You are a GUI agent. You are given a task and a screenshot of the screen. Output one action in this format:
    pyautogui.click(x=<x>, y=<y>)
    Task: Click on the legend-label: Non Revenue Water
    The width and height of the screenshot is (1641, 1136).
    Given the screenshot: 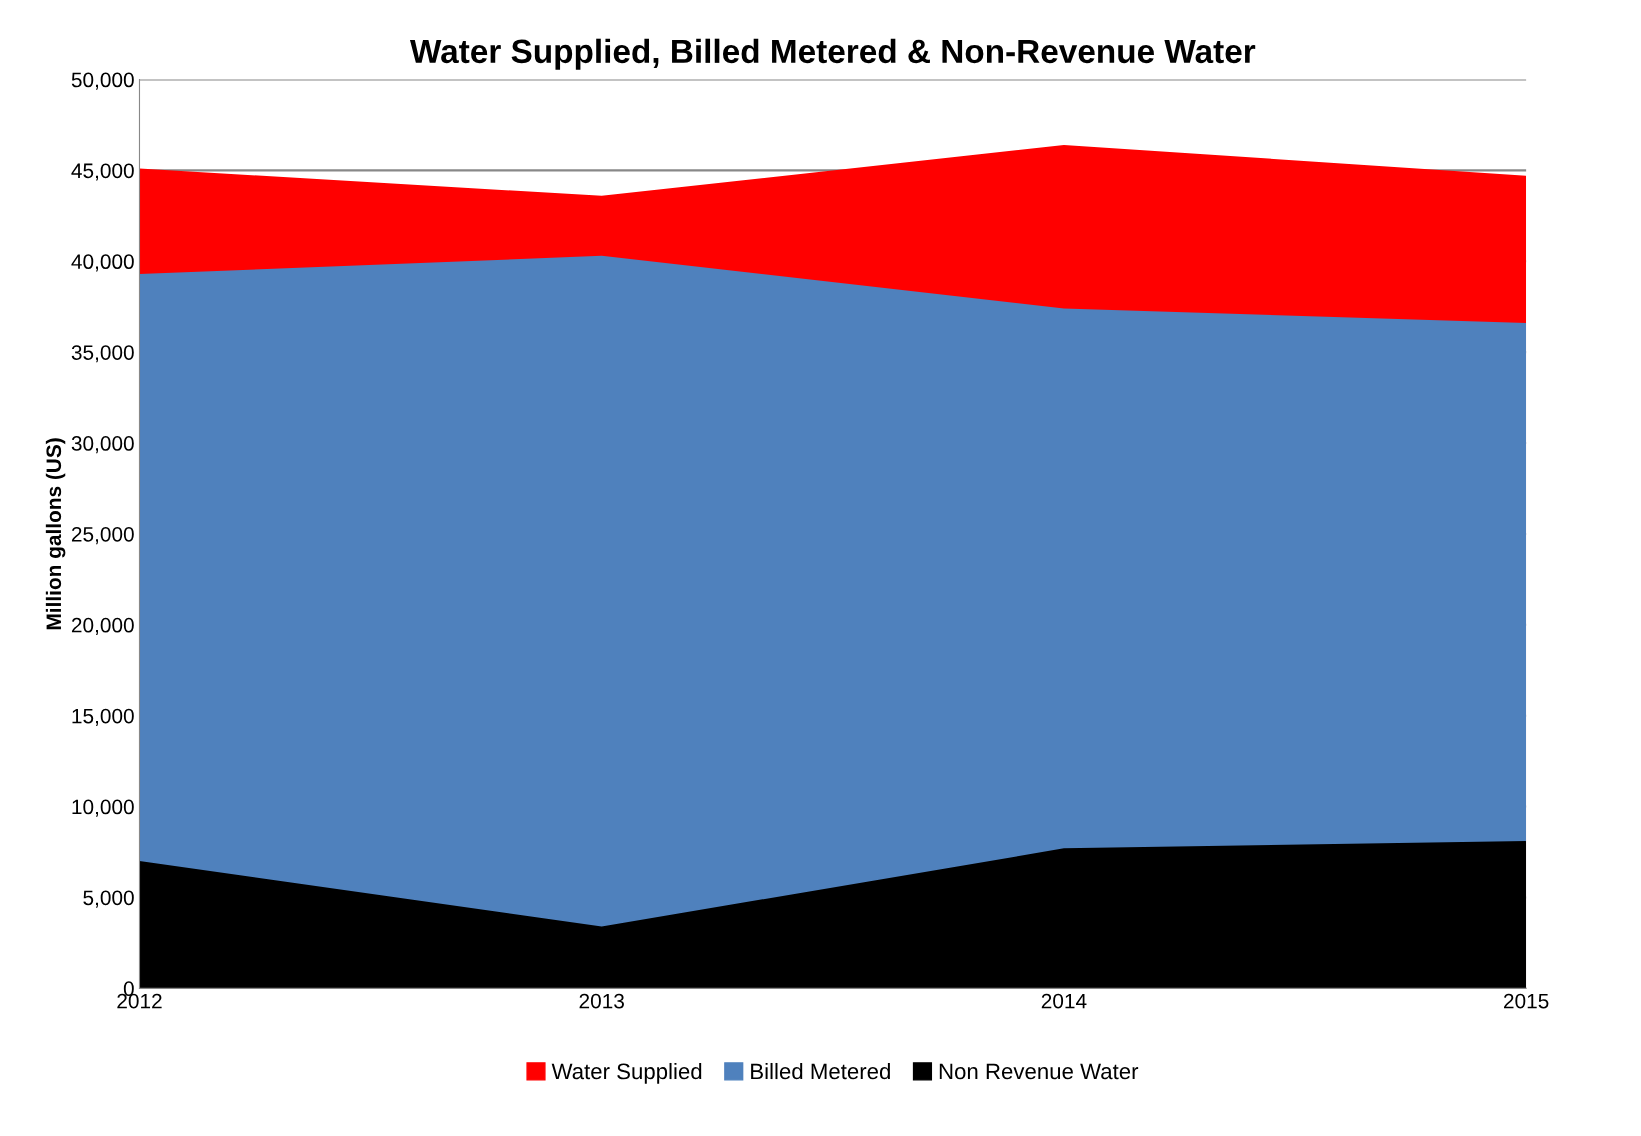 What is the action you would take?
    pyautogui.click(x=1039, y=1071)
    